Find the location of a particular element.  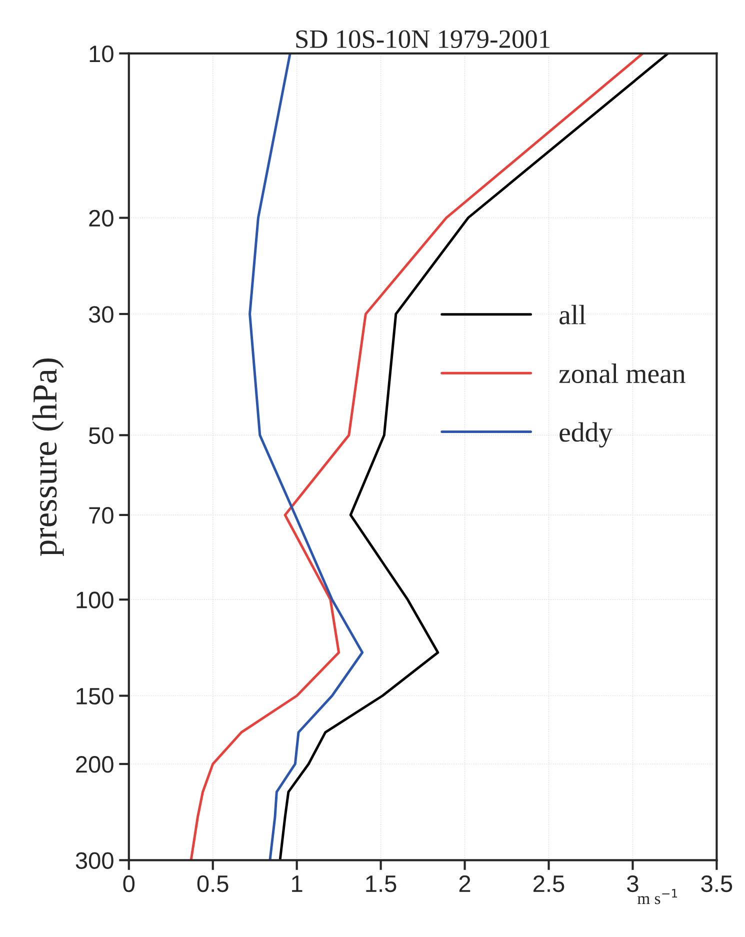

y-tick-label: 200 is located at coordinates (95, 764).